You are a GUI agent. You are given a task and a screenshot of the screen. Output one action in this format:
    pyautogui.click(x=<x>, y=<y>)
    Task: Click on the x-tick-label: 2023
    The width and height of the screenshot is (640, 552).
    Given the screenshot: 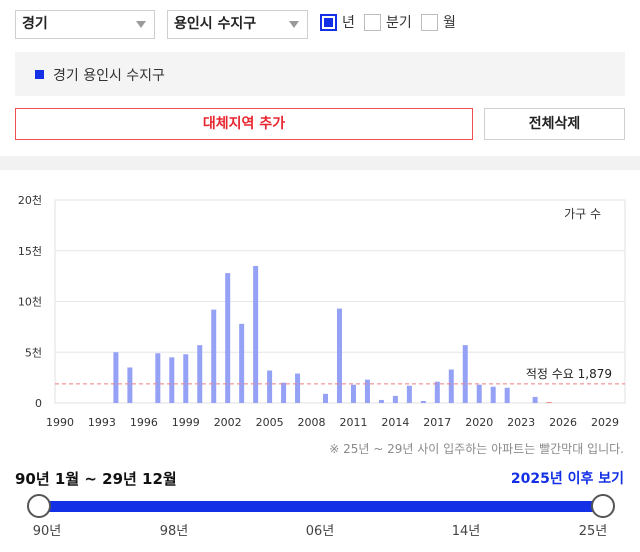 What is the action you would take?
    pyautogui.click(x=521, y=422)
    